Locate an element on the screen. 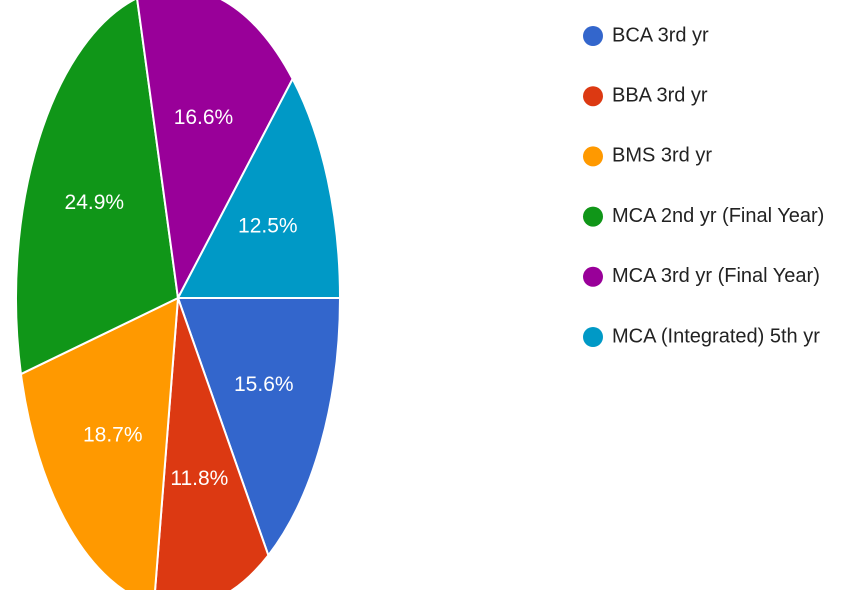 The image size is (851, 590). slice-label: 11.8% is located at coordinates (199, 478).